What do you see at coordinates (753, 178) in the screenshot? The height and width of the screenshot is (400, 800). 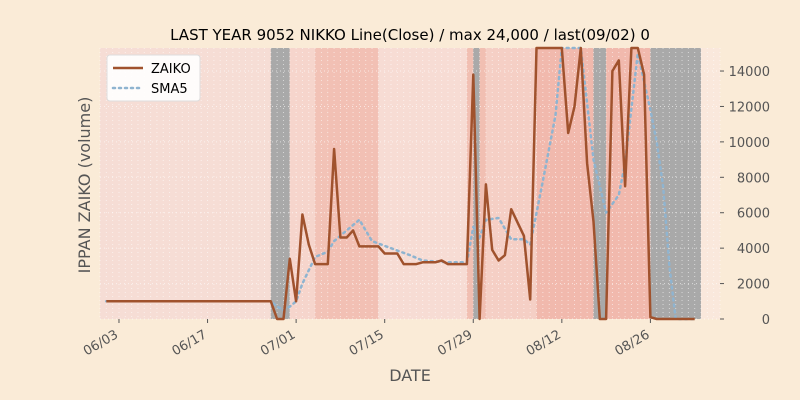 I see `y-tick-label: 8000` at bounding box center [753, 178].